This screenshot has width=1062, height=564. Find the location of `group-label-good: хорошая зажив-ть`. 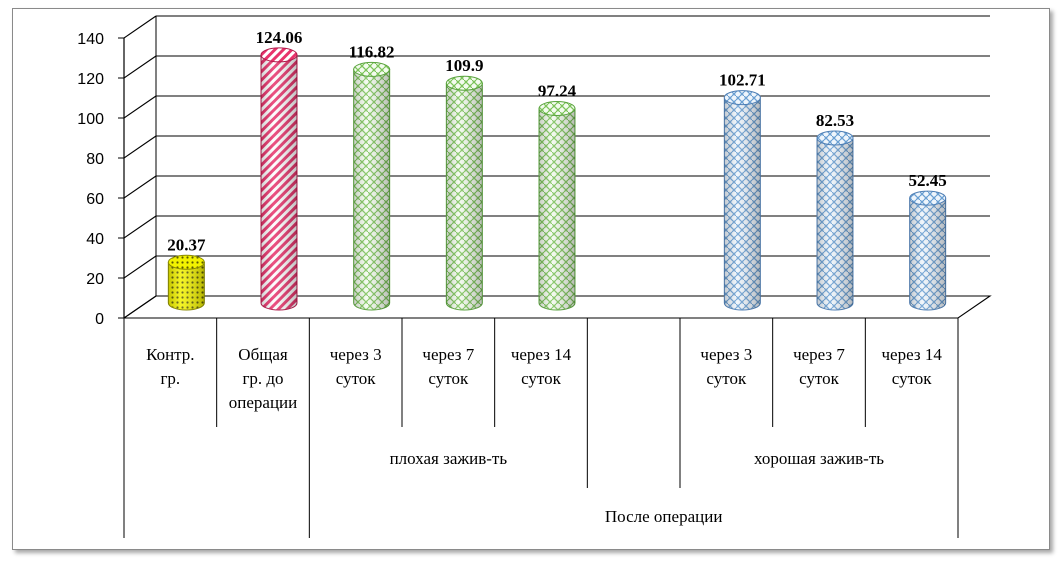

group-label-good: хорошая зажив-ть is located at coordinates (819, 458).